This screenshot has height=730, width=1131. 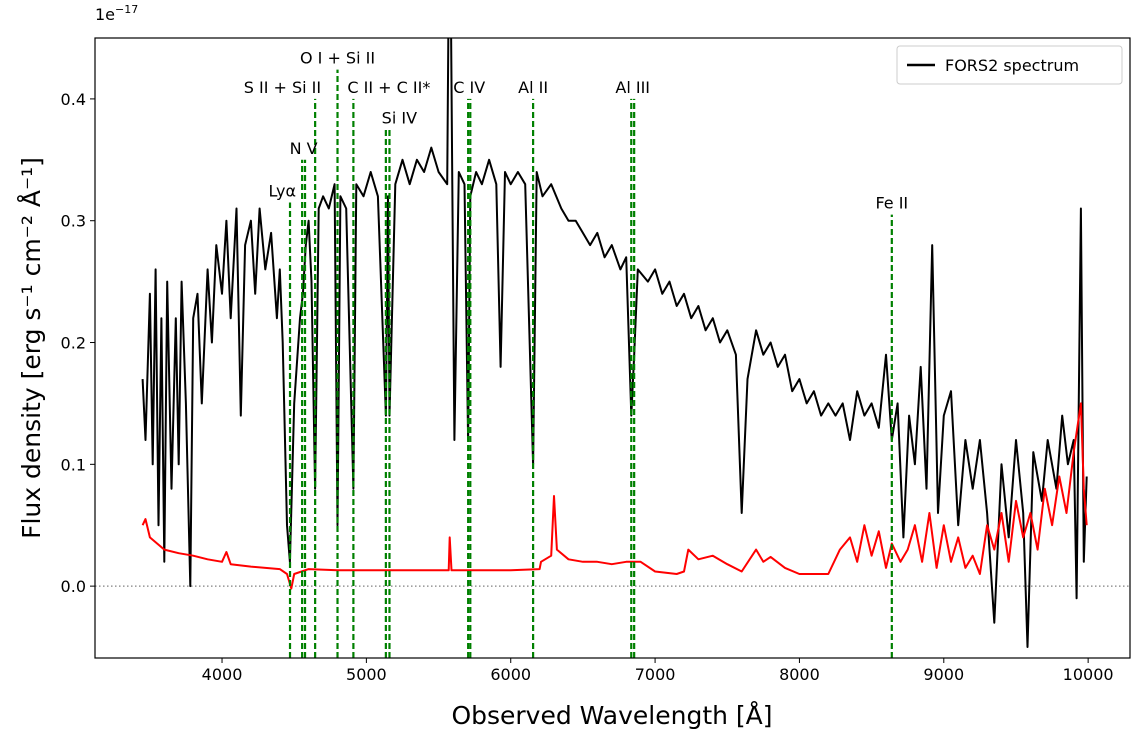 I want to click on line-label: S II + Si II, so click(x=282, y=87).